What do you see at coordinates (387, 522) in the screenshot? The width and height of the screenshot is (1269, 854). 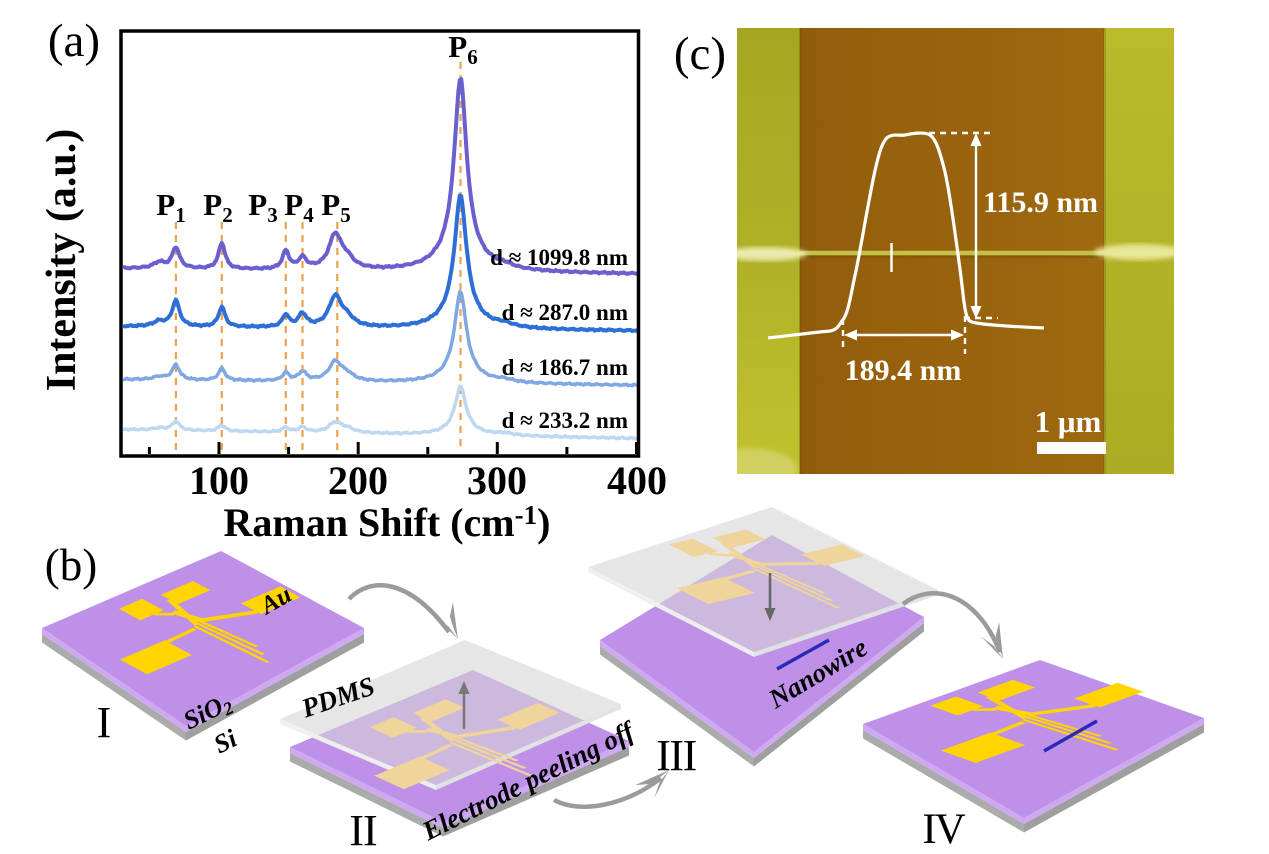 I see `svg-text: Raman Shift (cm-1)` at bounding box center [387, 522].